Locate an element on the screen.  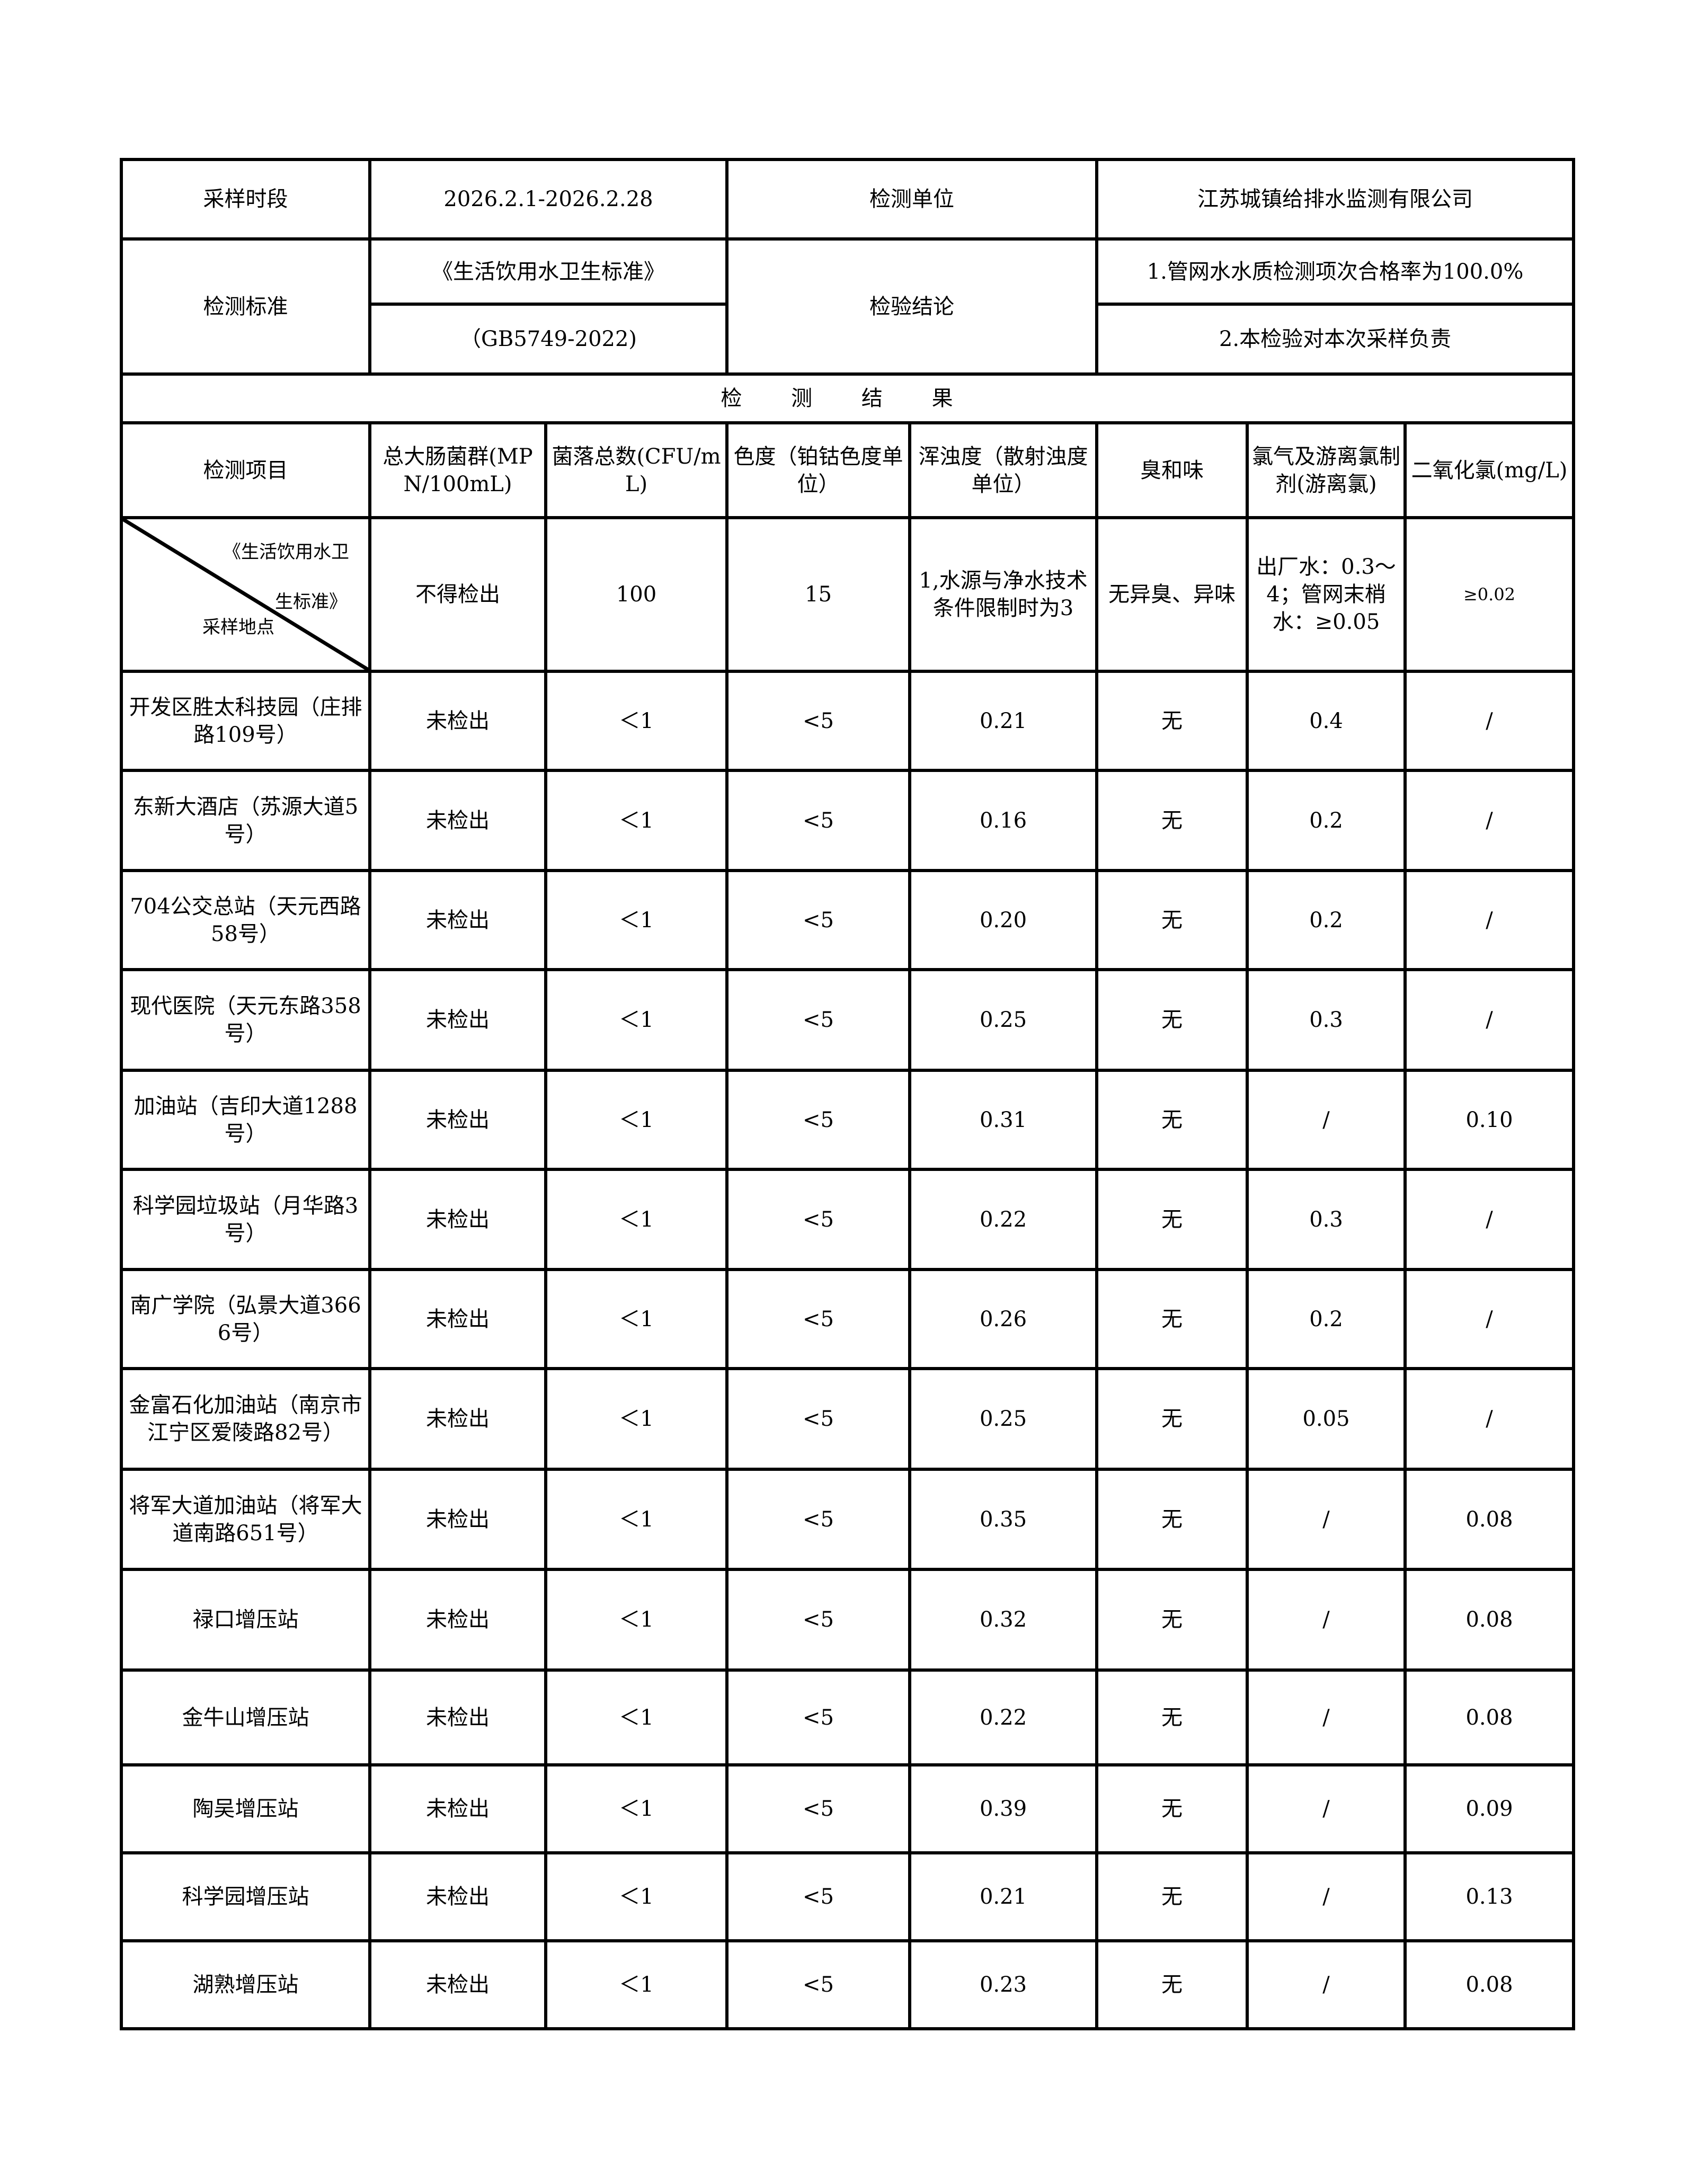
table-row: 禄口增压站 未检出 ＜1 <5 0.32 无/0.08 is located at coordinates (847, 1620).